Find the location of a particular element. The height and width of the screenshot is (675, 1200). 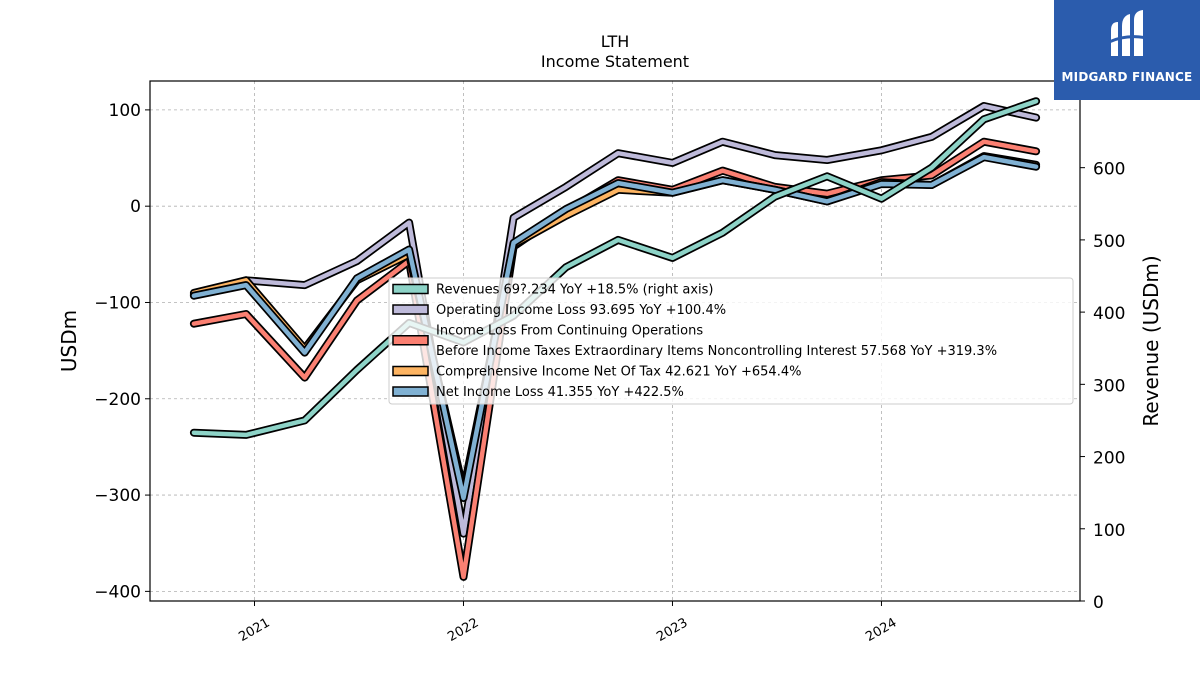

legend-label: Revenues 69?.234 YoY +18.5% (right axis) is located at coordinates (574, 290).